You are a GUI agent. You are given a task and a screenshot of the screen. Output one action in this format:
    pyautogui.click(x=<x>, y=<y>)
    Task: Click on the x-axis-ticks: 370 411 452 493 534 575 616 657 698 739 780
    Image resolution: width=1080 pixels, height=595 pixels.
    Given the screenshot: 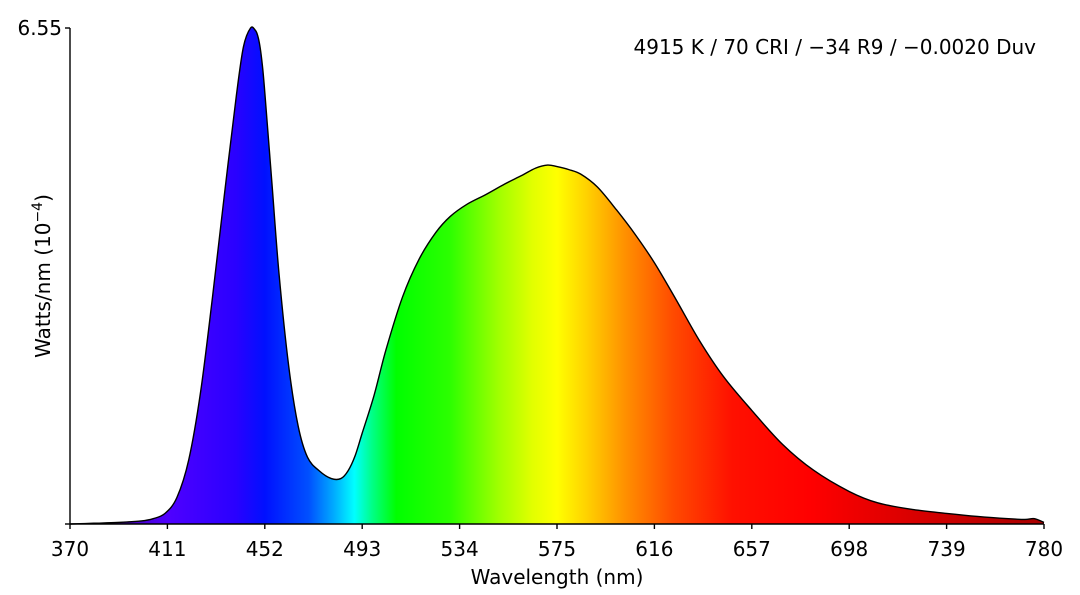 What is the action you would take?
    pyautogui.click(x=557, y=542)
    